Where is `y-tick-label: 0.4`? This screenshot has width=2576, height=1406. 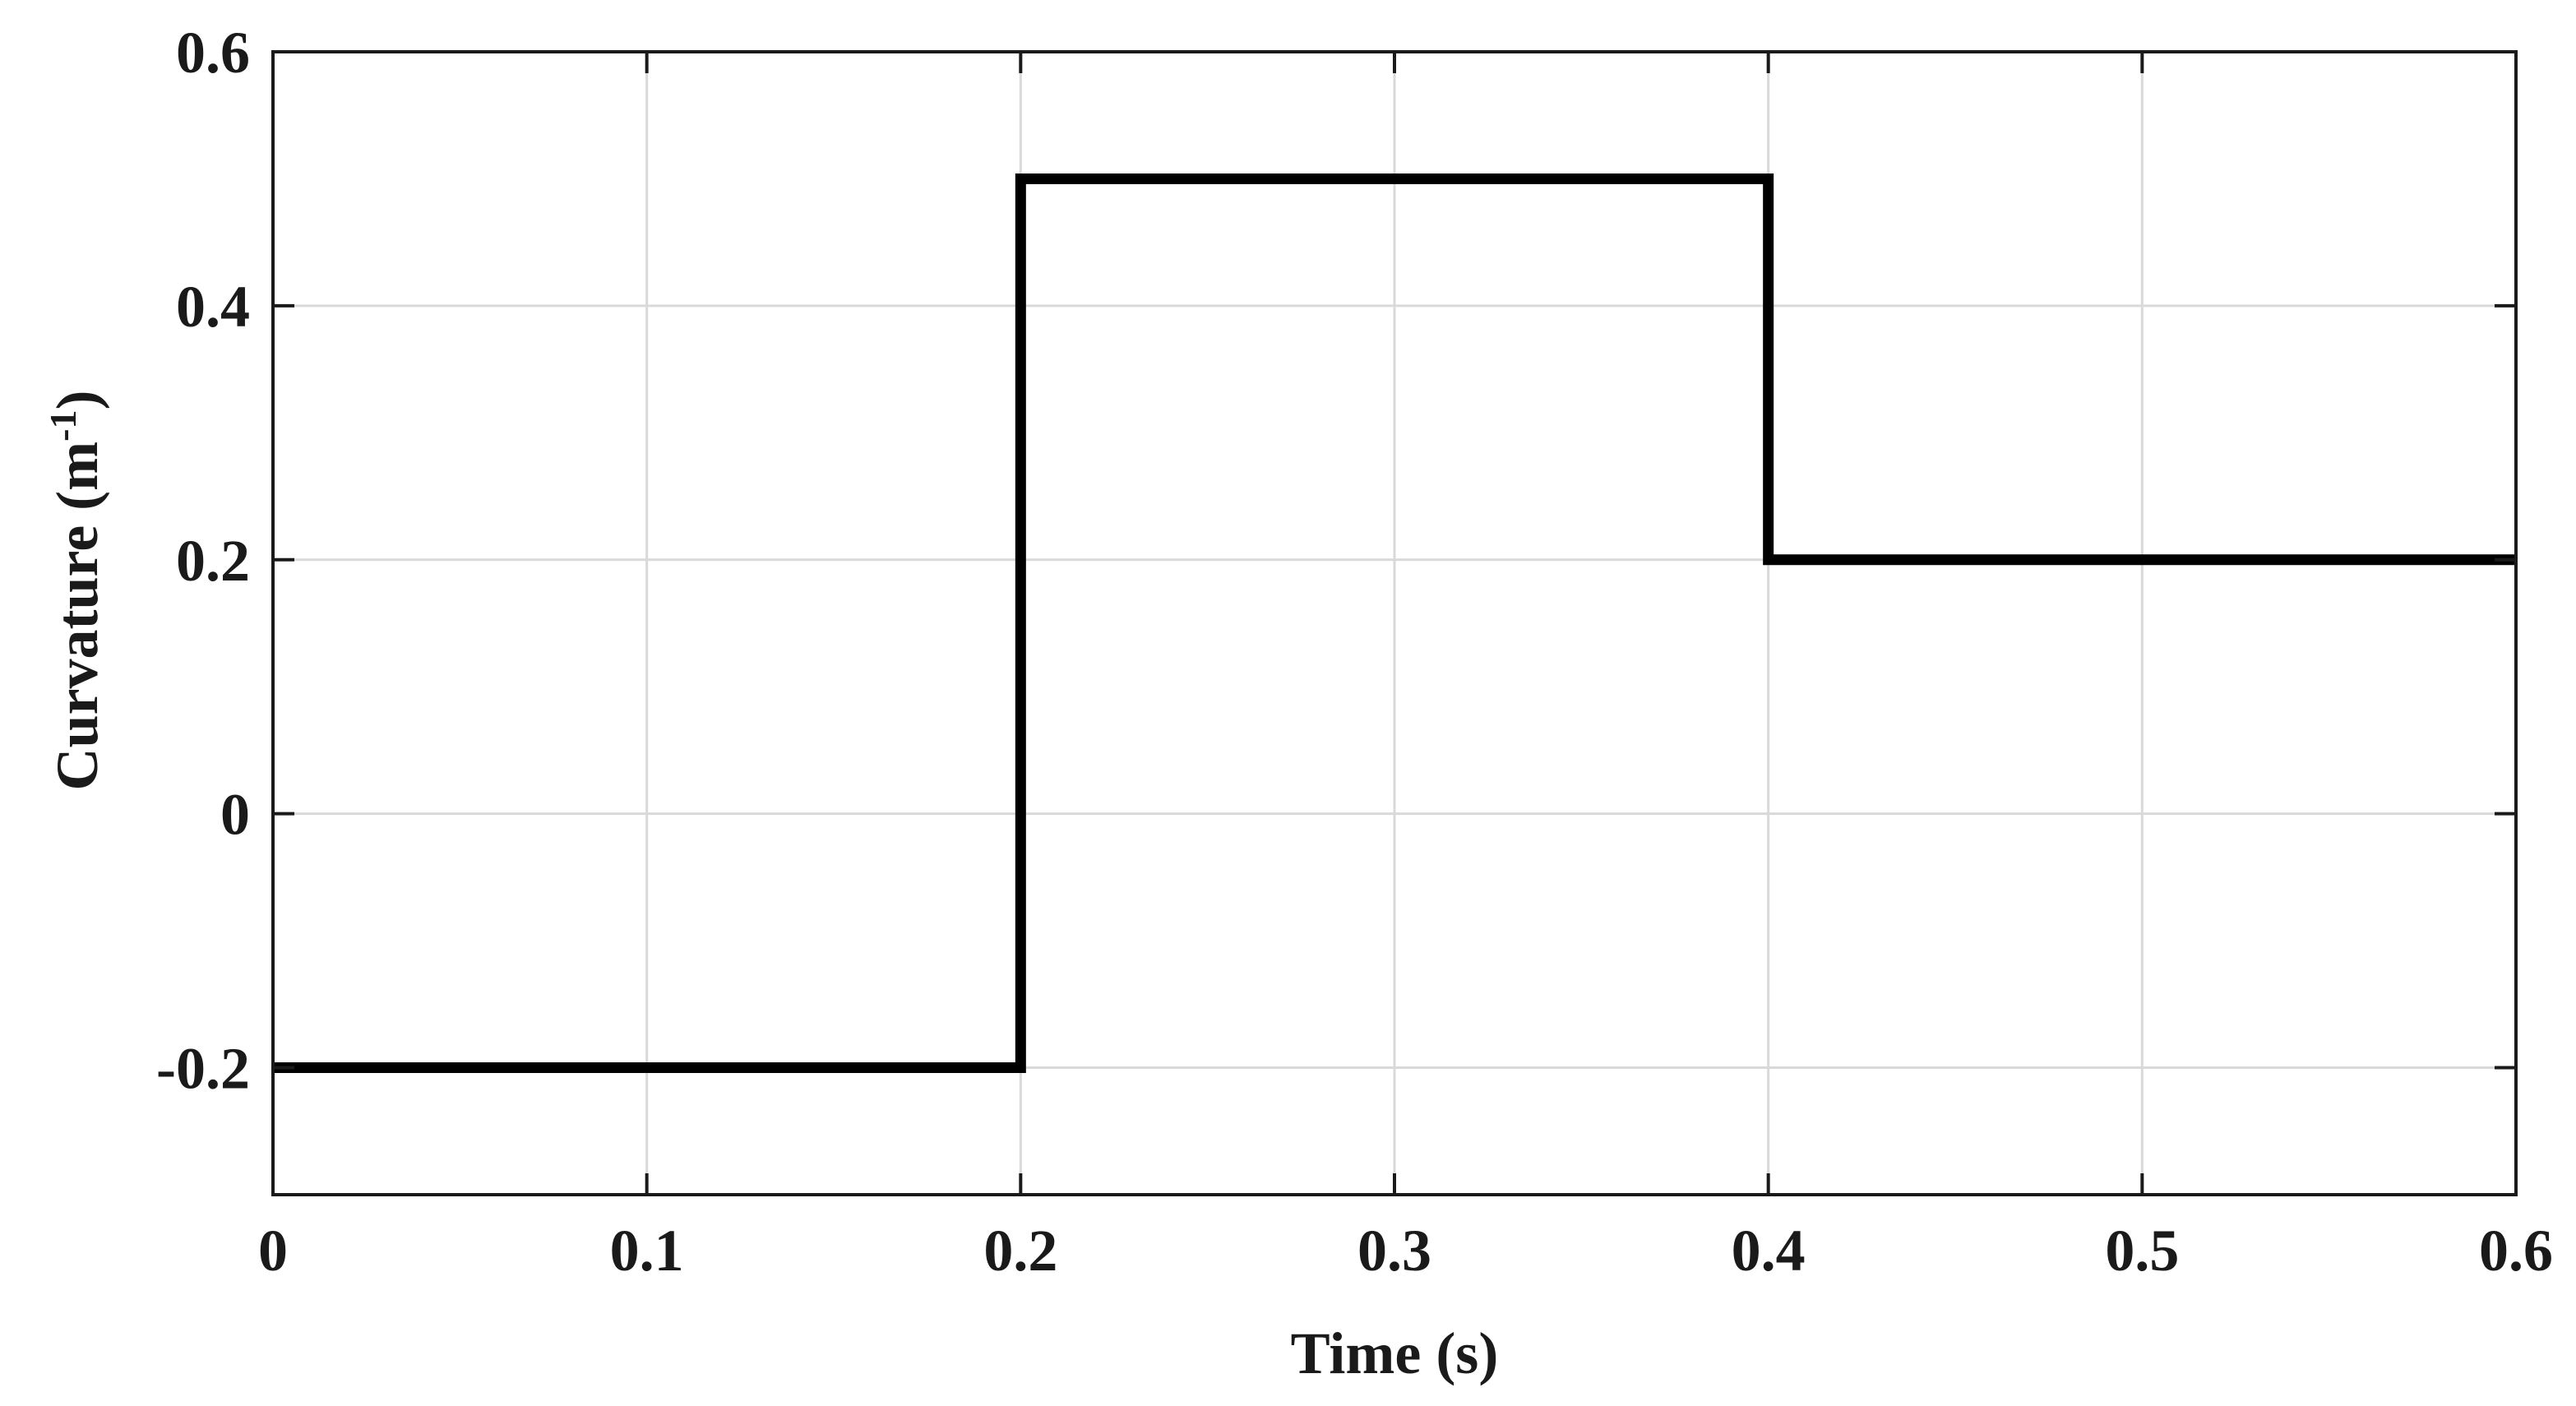 y-tick-label: 0.4 is located at coordinates (213, 307).